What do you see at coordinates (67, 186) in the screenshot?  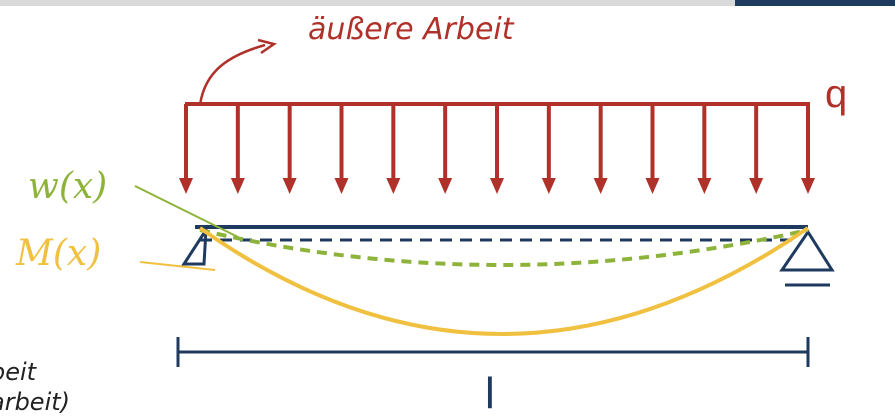 I see `deflection-label: w(x)` at bounding box center [67, 186].